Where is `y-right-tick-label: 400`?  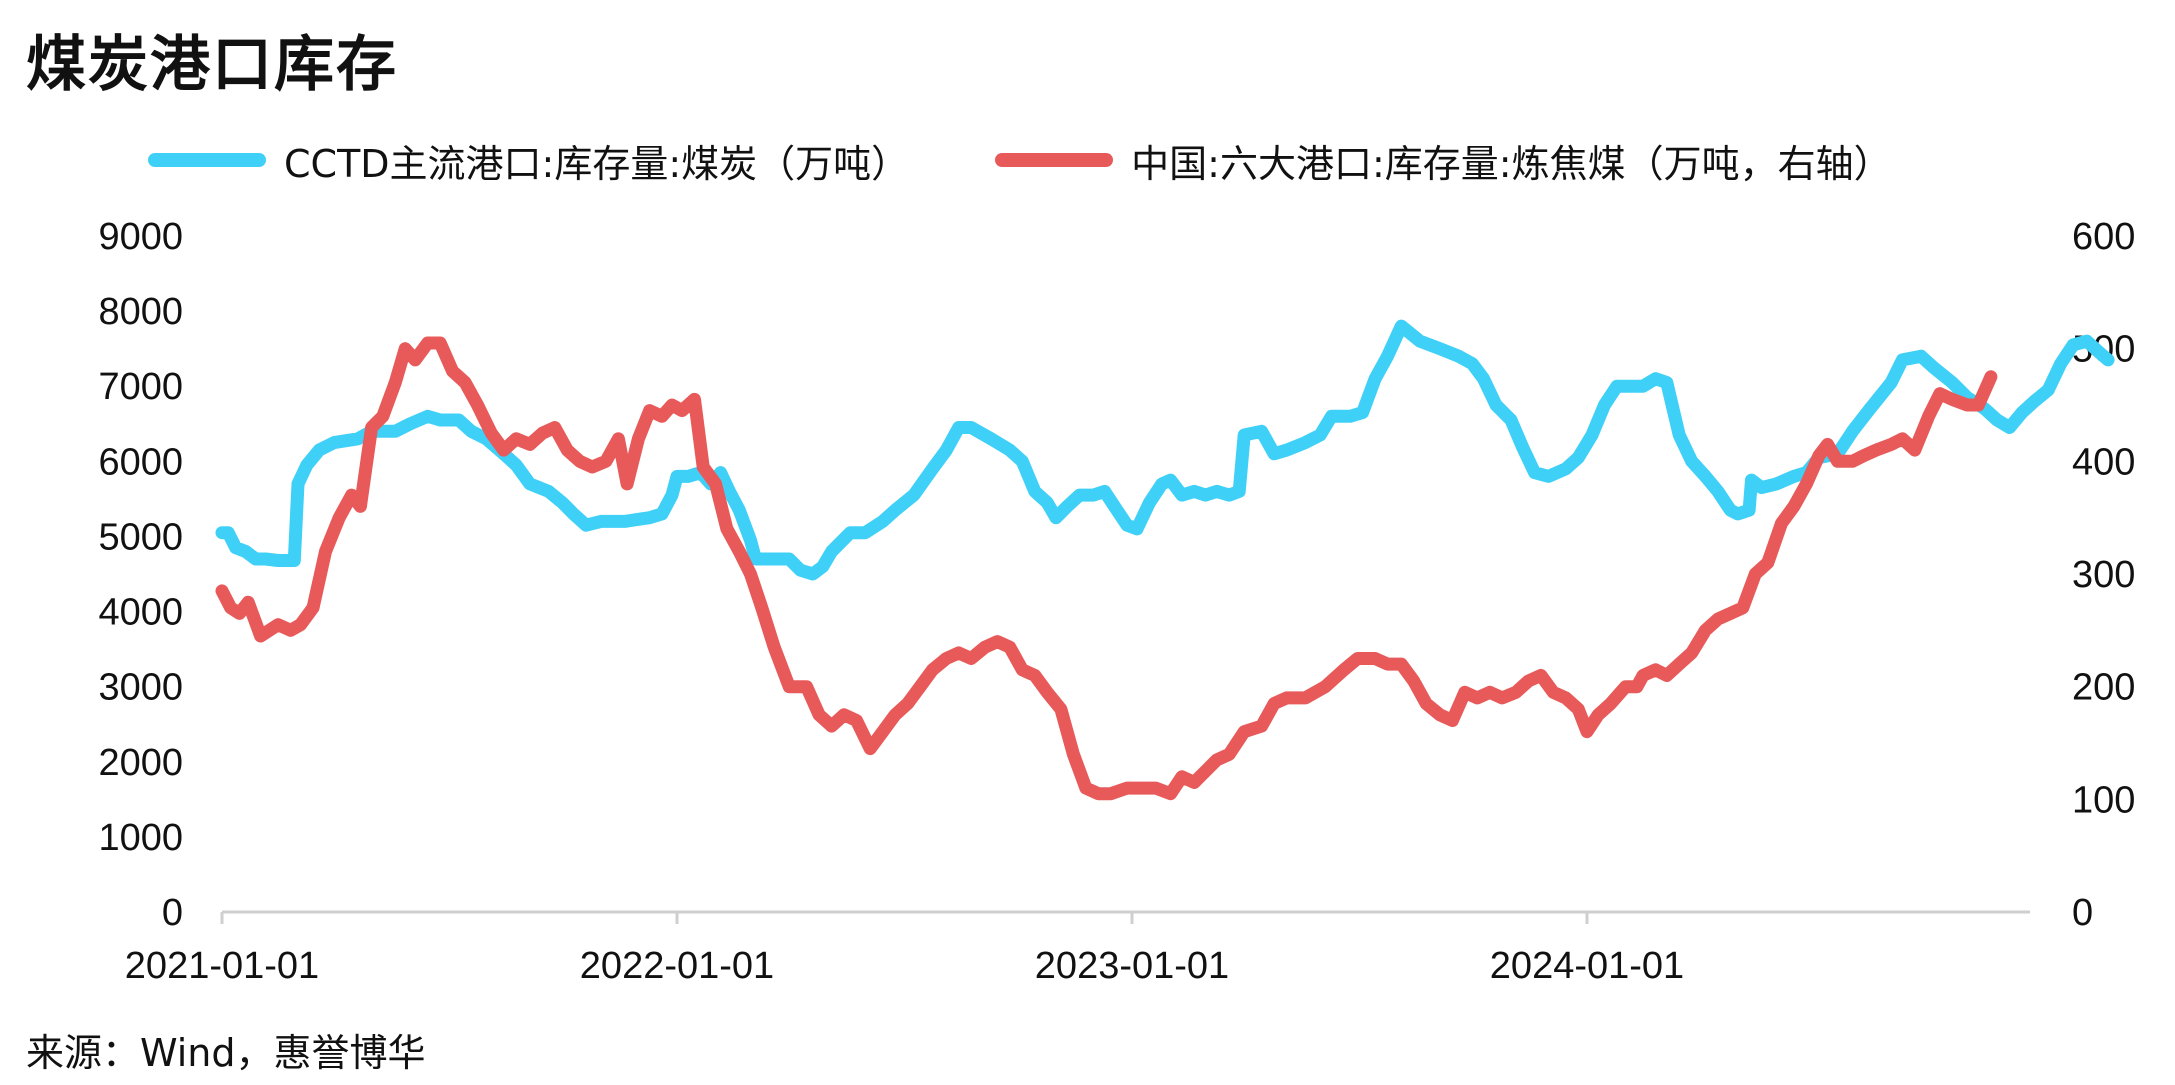 y-right-tick-label: 400 is located at coordinates (2103, 462).